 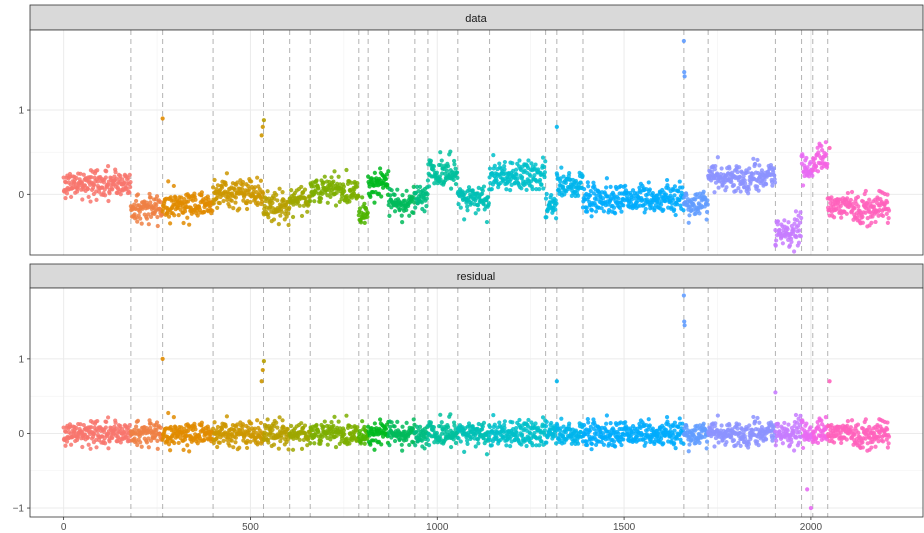 What do you see at coordinates (441, 525) in the screenshot?
I see `x-axis: 0 500 1000 1500 2000` at bounding box center [441, 525].